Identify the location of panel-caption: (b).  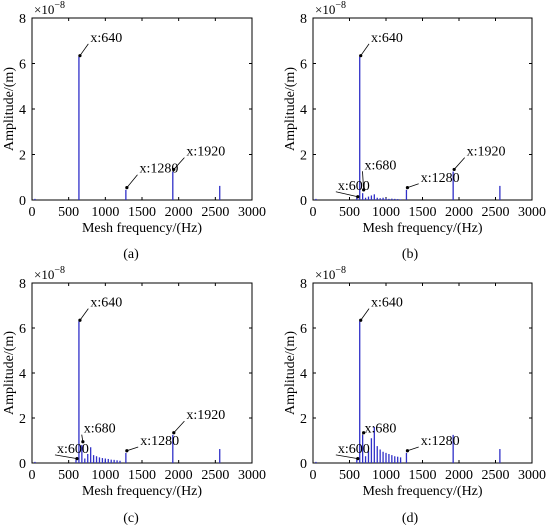
(410, 254).